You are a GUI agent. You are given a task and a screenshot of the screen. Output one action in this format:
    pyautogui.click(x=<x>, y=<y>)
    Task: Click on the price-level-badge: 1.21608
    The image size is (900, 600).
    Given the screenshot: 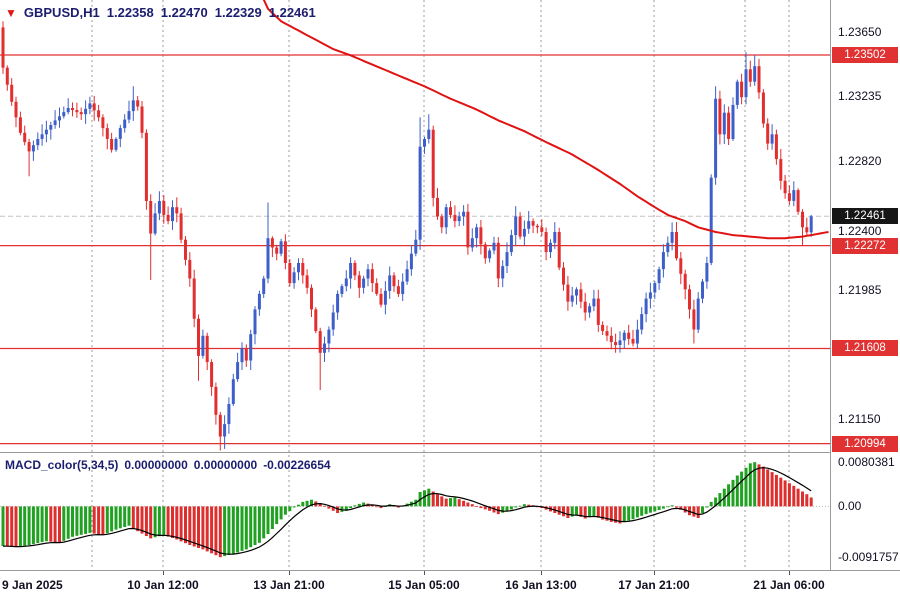 What is the action you would take?
    pyautogui.click(x=865, y=348)
    